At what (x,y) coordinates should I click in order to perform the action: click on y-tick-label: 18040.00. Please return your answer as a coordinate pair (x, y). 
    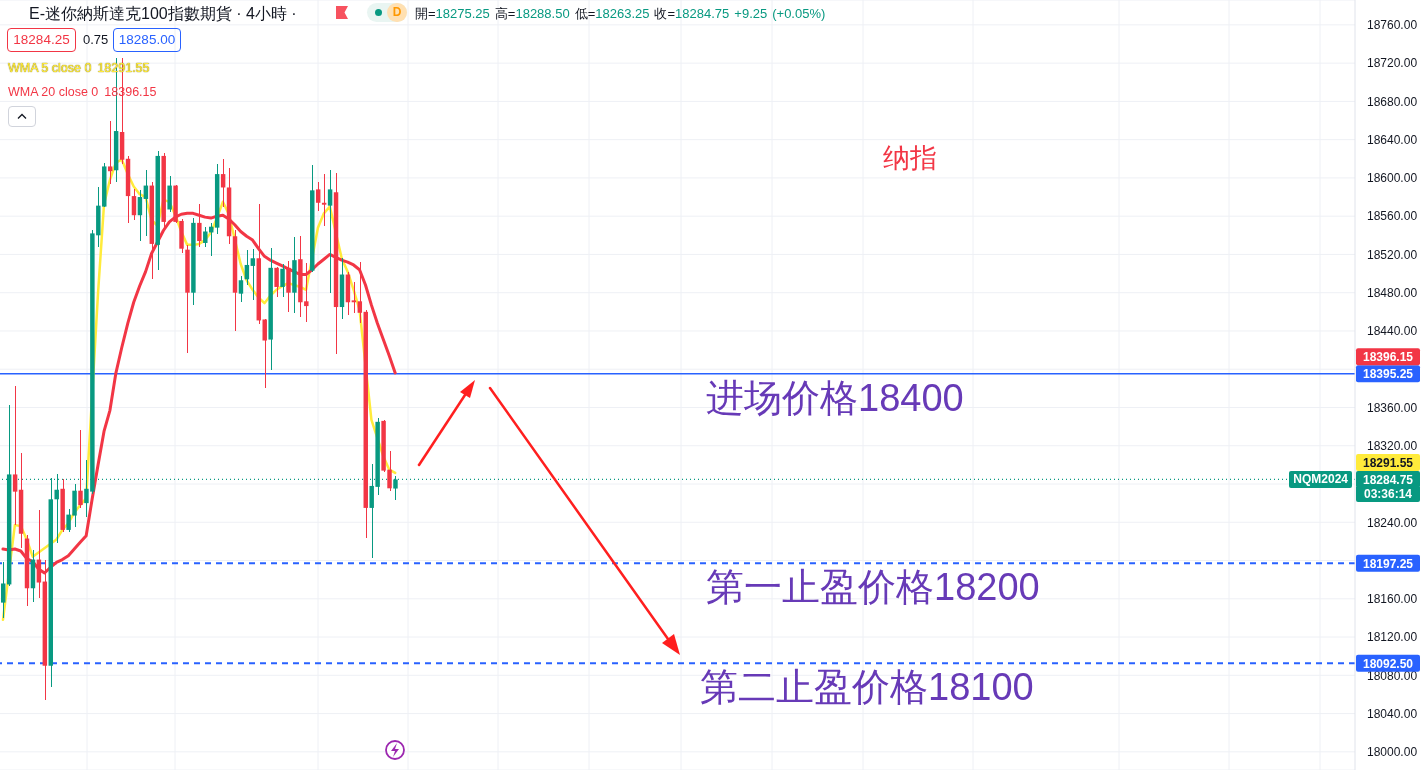
    Looking at the image, I should click on (1392, 713).